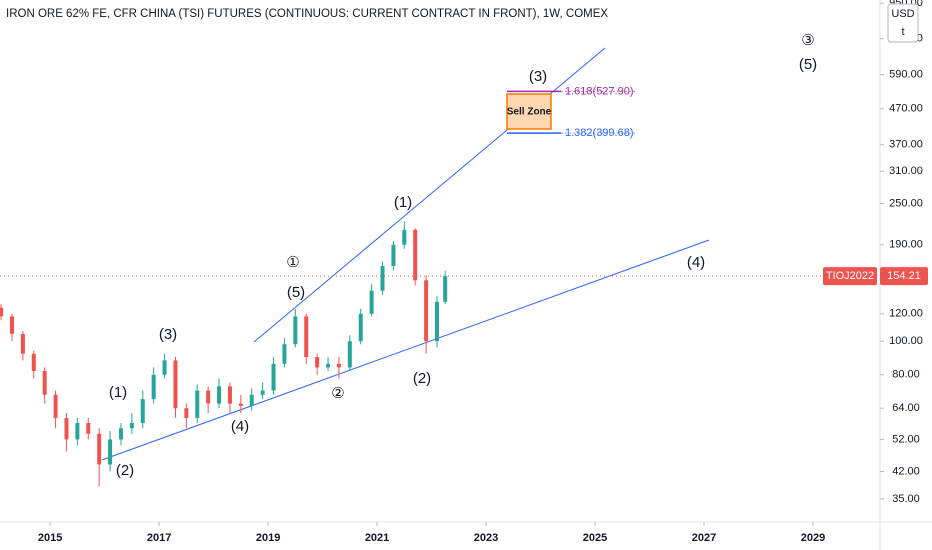 Image resolution: width=932 pixels, height=550 pixels. What do you see at coordinates (906, 204) in the screenshot?
I see `y-tick-label: 250.00` at bounding box center [906, 204].